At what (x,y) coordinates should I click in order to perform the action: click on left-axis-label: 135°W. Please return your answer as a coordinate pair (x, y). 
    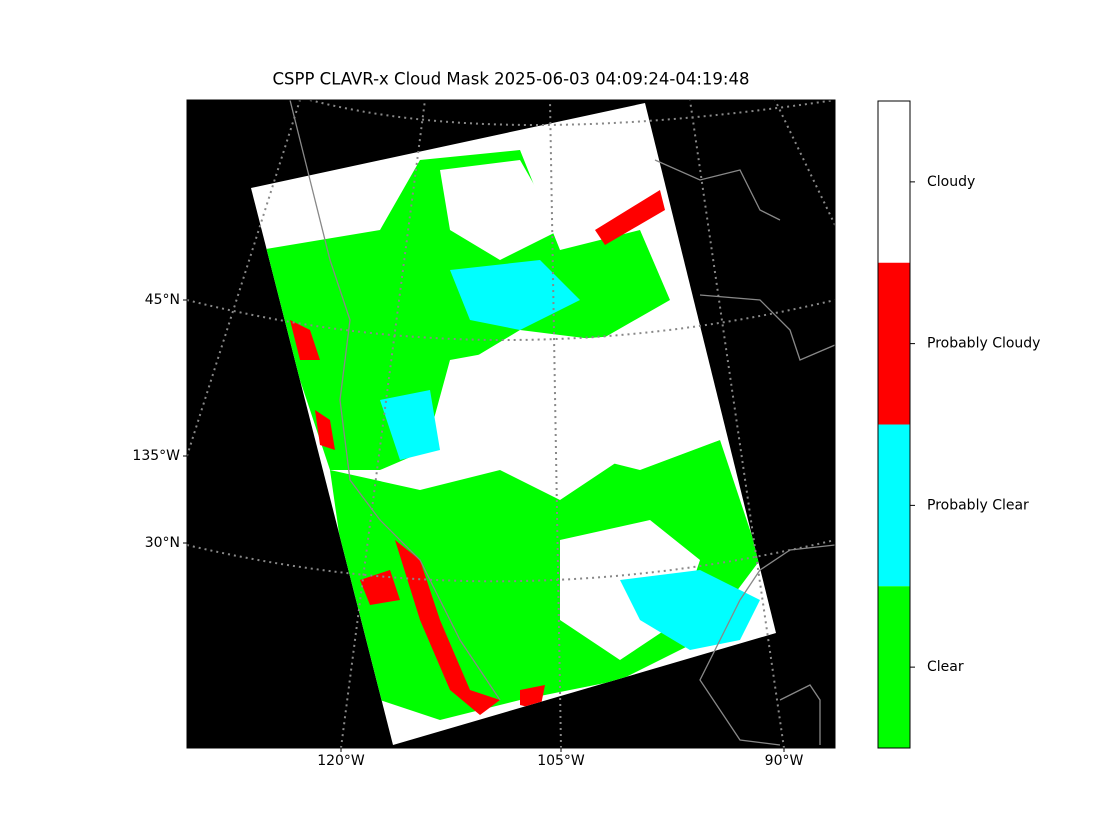
    Looking at the image, I should click on (156, 456).